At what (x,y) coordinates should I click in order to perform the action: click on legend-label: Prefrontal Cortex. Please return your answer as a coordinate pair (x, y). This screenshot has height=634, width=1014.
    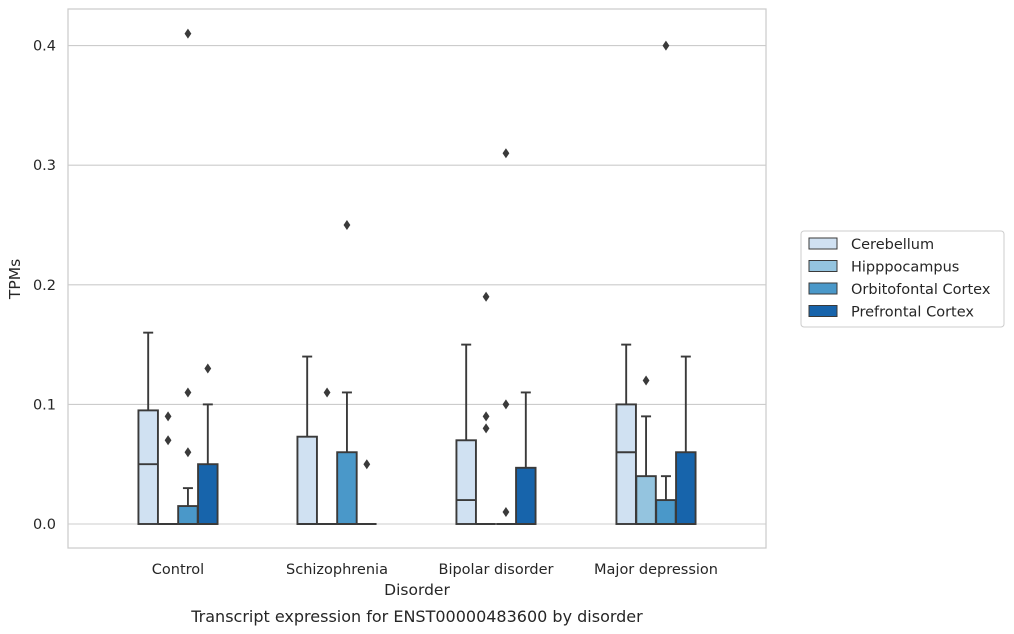
    Looking at the image, I should click on (912, 313).